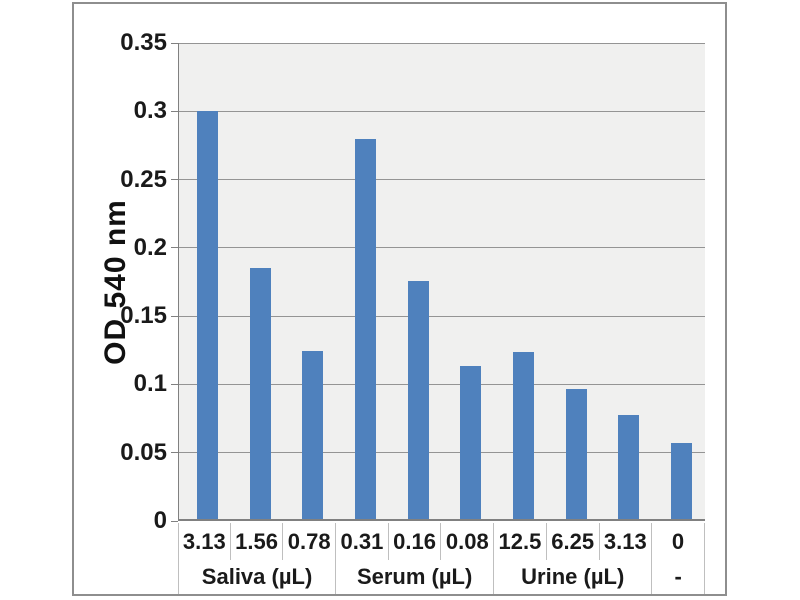 The height and width of the screenshot is (600, 800). I want to click on x-tick-label: 12.5, so click(520, 541).